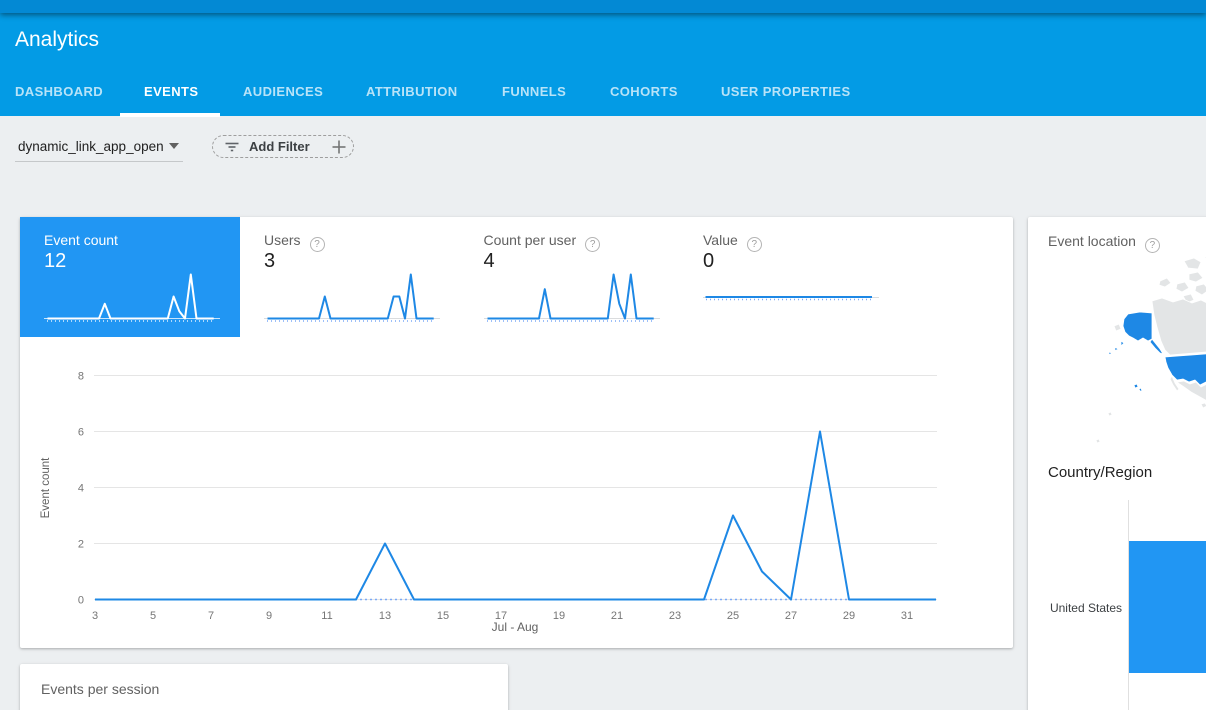 The image size is (1206, 710). What do you see at coordinates (559, 616) in the screenshot?
I see `svg-text: 19` at bounding box center [559, 616].